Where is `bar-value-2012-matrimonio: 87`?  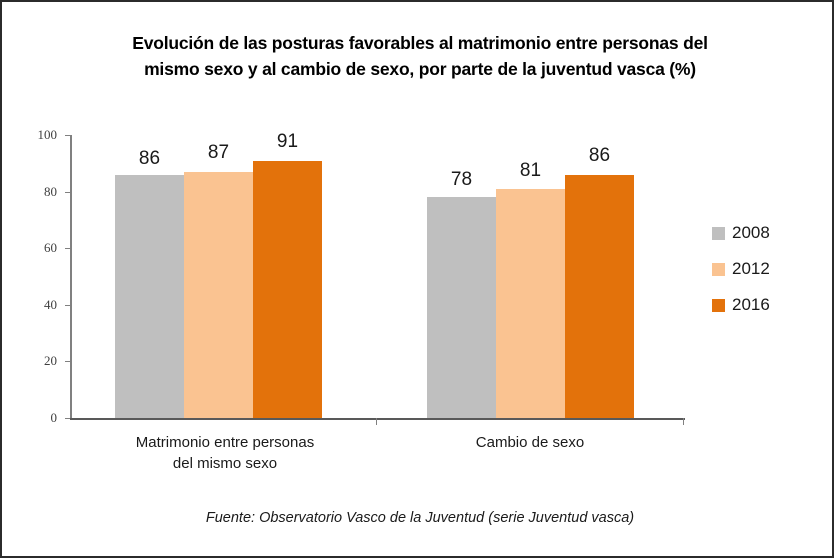 bar-value-2012-matrimonio: 87 is located at coordinates (218, 152).